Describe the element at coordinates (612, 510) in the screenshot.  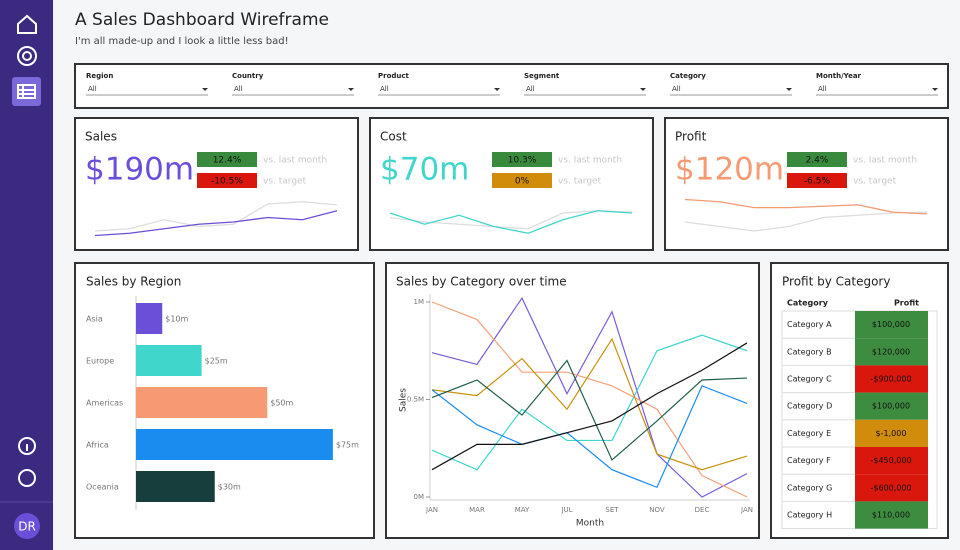
I see `x-tick-label: SET` at that location.